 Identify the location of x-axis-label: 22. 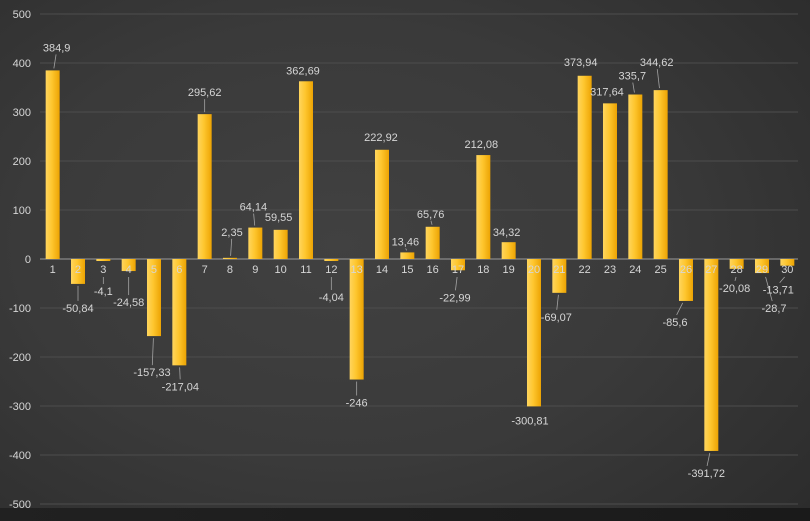
(585, 270).